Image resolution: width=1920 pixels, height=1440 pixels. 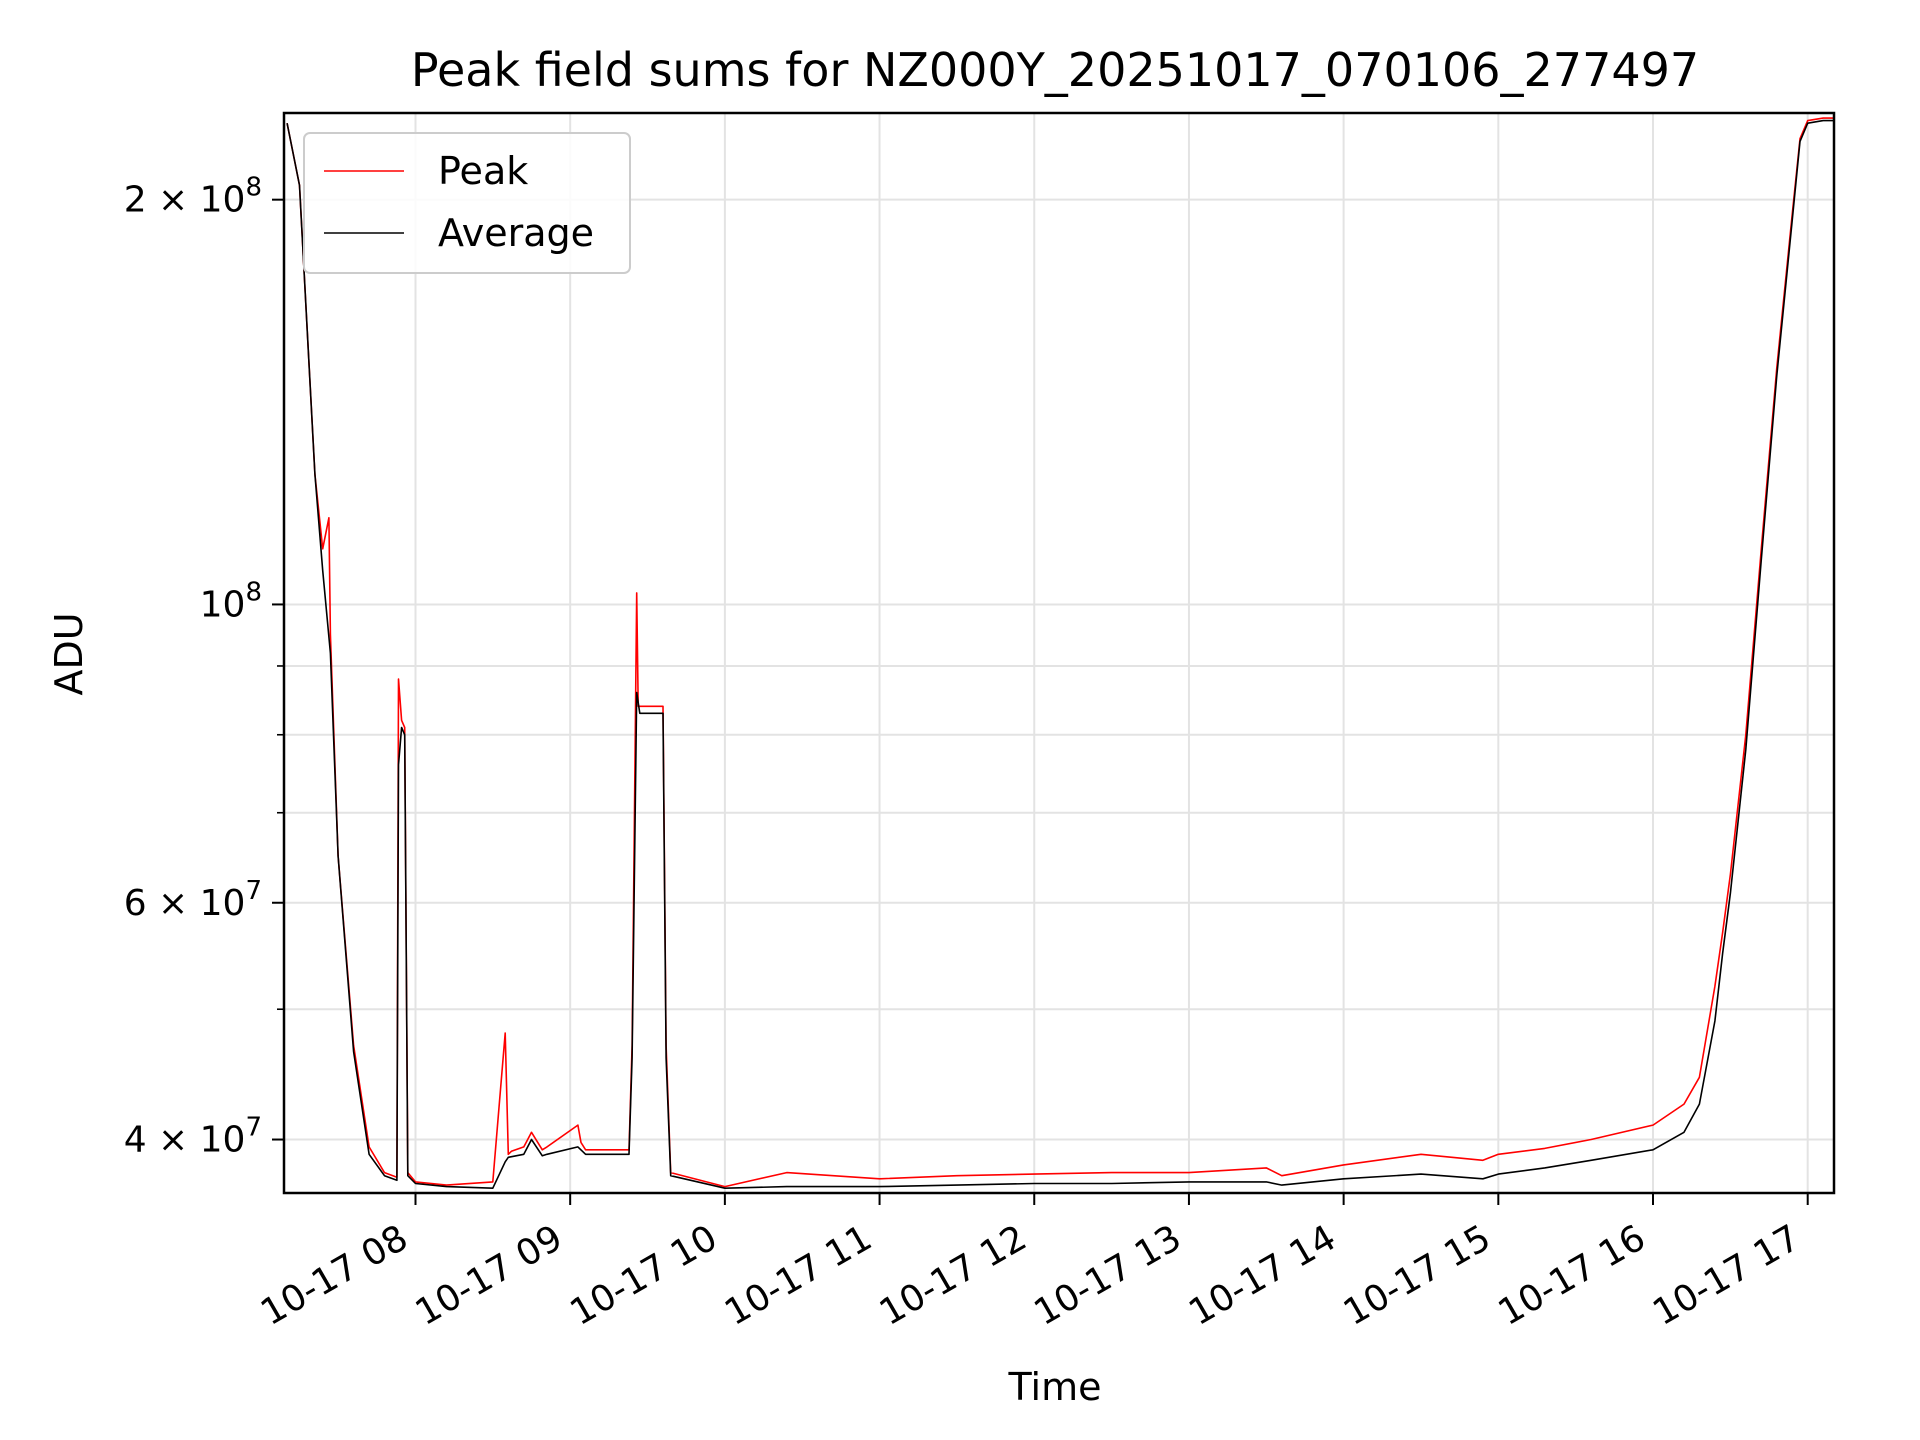 I want to click on legend-box, so click(x=467, y=203).